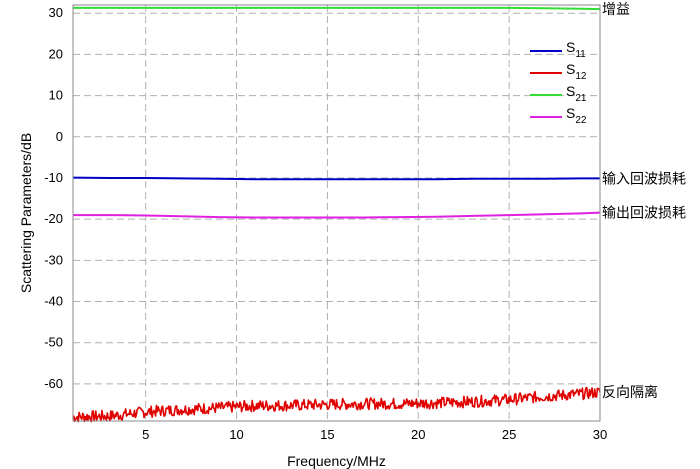 The height and width of the screenshot is (469, 700). Describe the element at coordinates (53, 383) in the screenshot. I see `y-tick-label: -60` at that location.